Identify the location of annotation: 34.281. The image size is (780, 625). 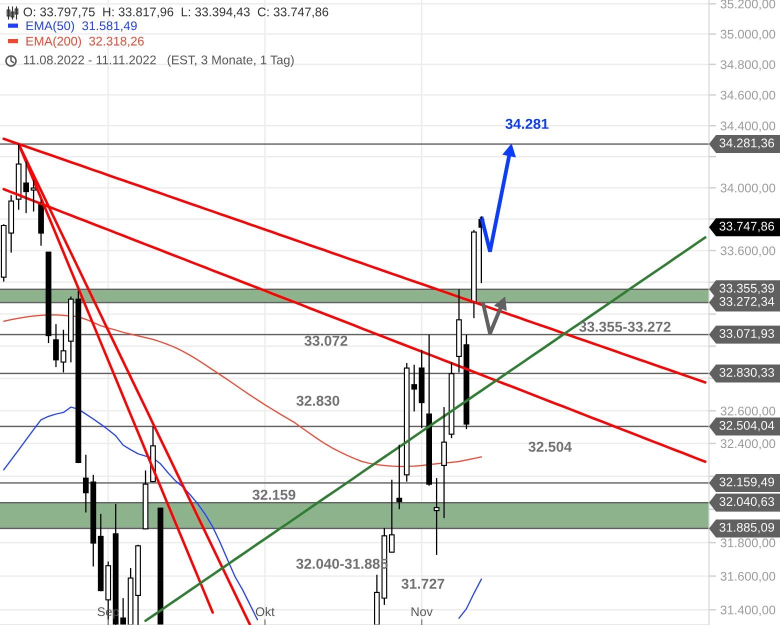
(526, 123).